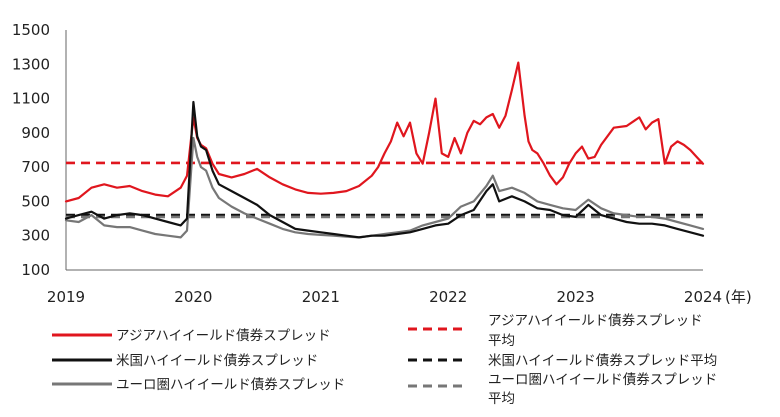 The height and width of the screenshot is (417, 780). Describe the element at coordinates (66, 297) in the screenshot. I see `x-tick-label: 2019` at that location.